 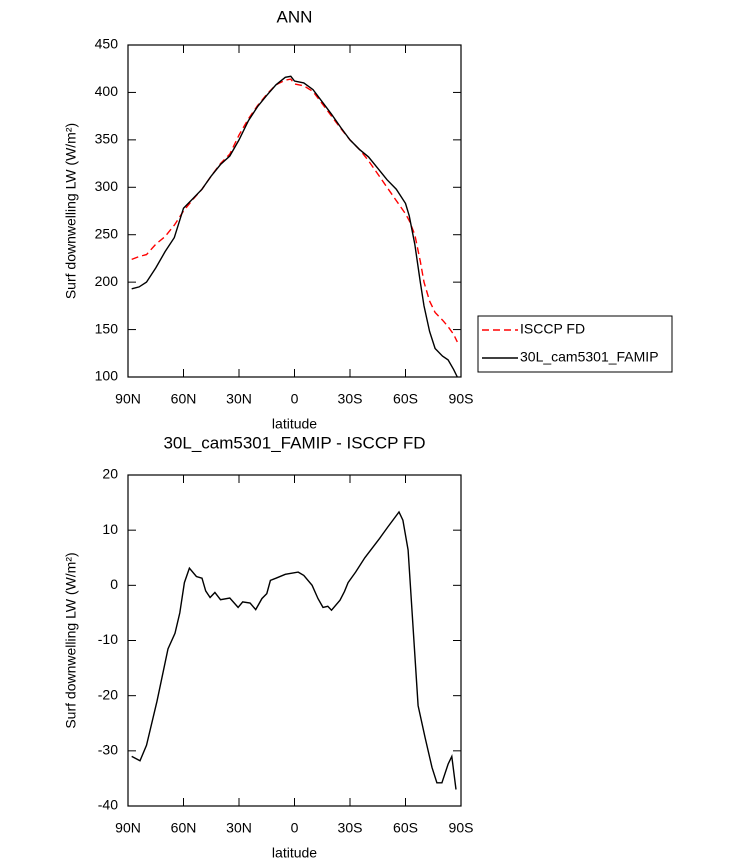 I want to click on y-tick-label: 300, so click(x=107, y=186).